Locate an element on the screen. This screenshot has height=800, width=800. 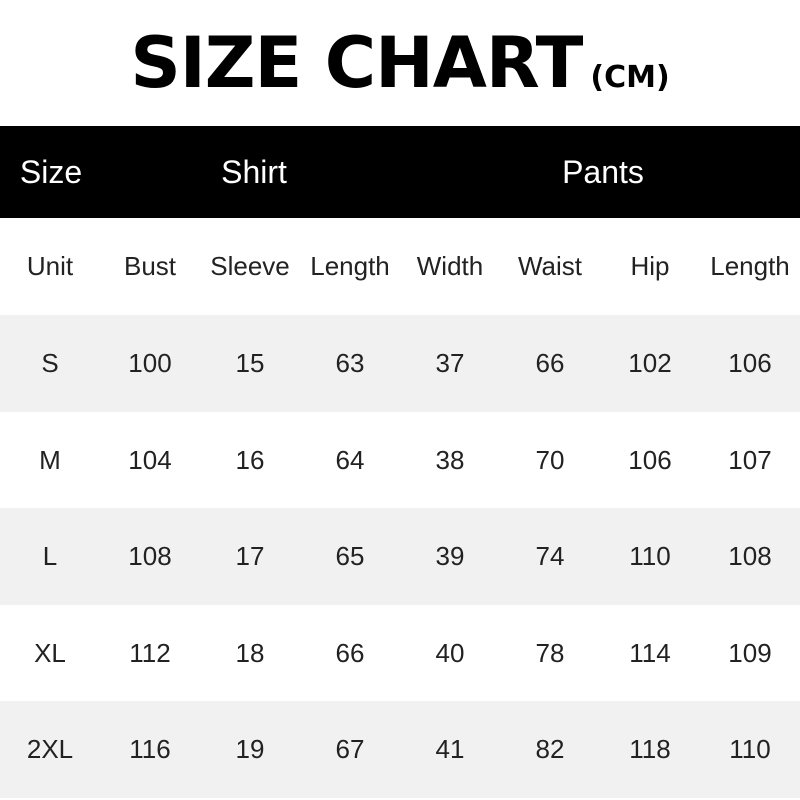
table-cell: 114 is located at coordinates (650, 652).